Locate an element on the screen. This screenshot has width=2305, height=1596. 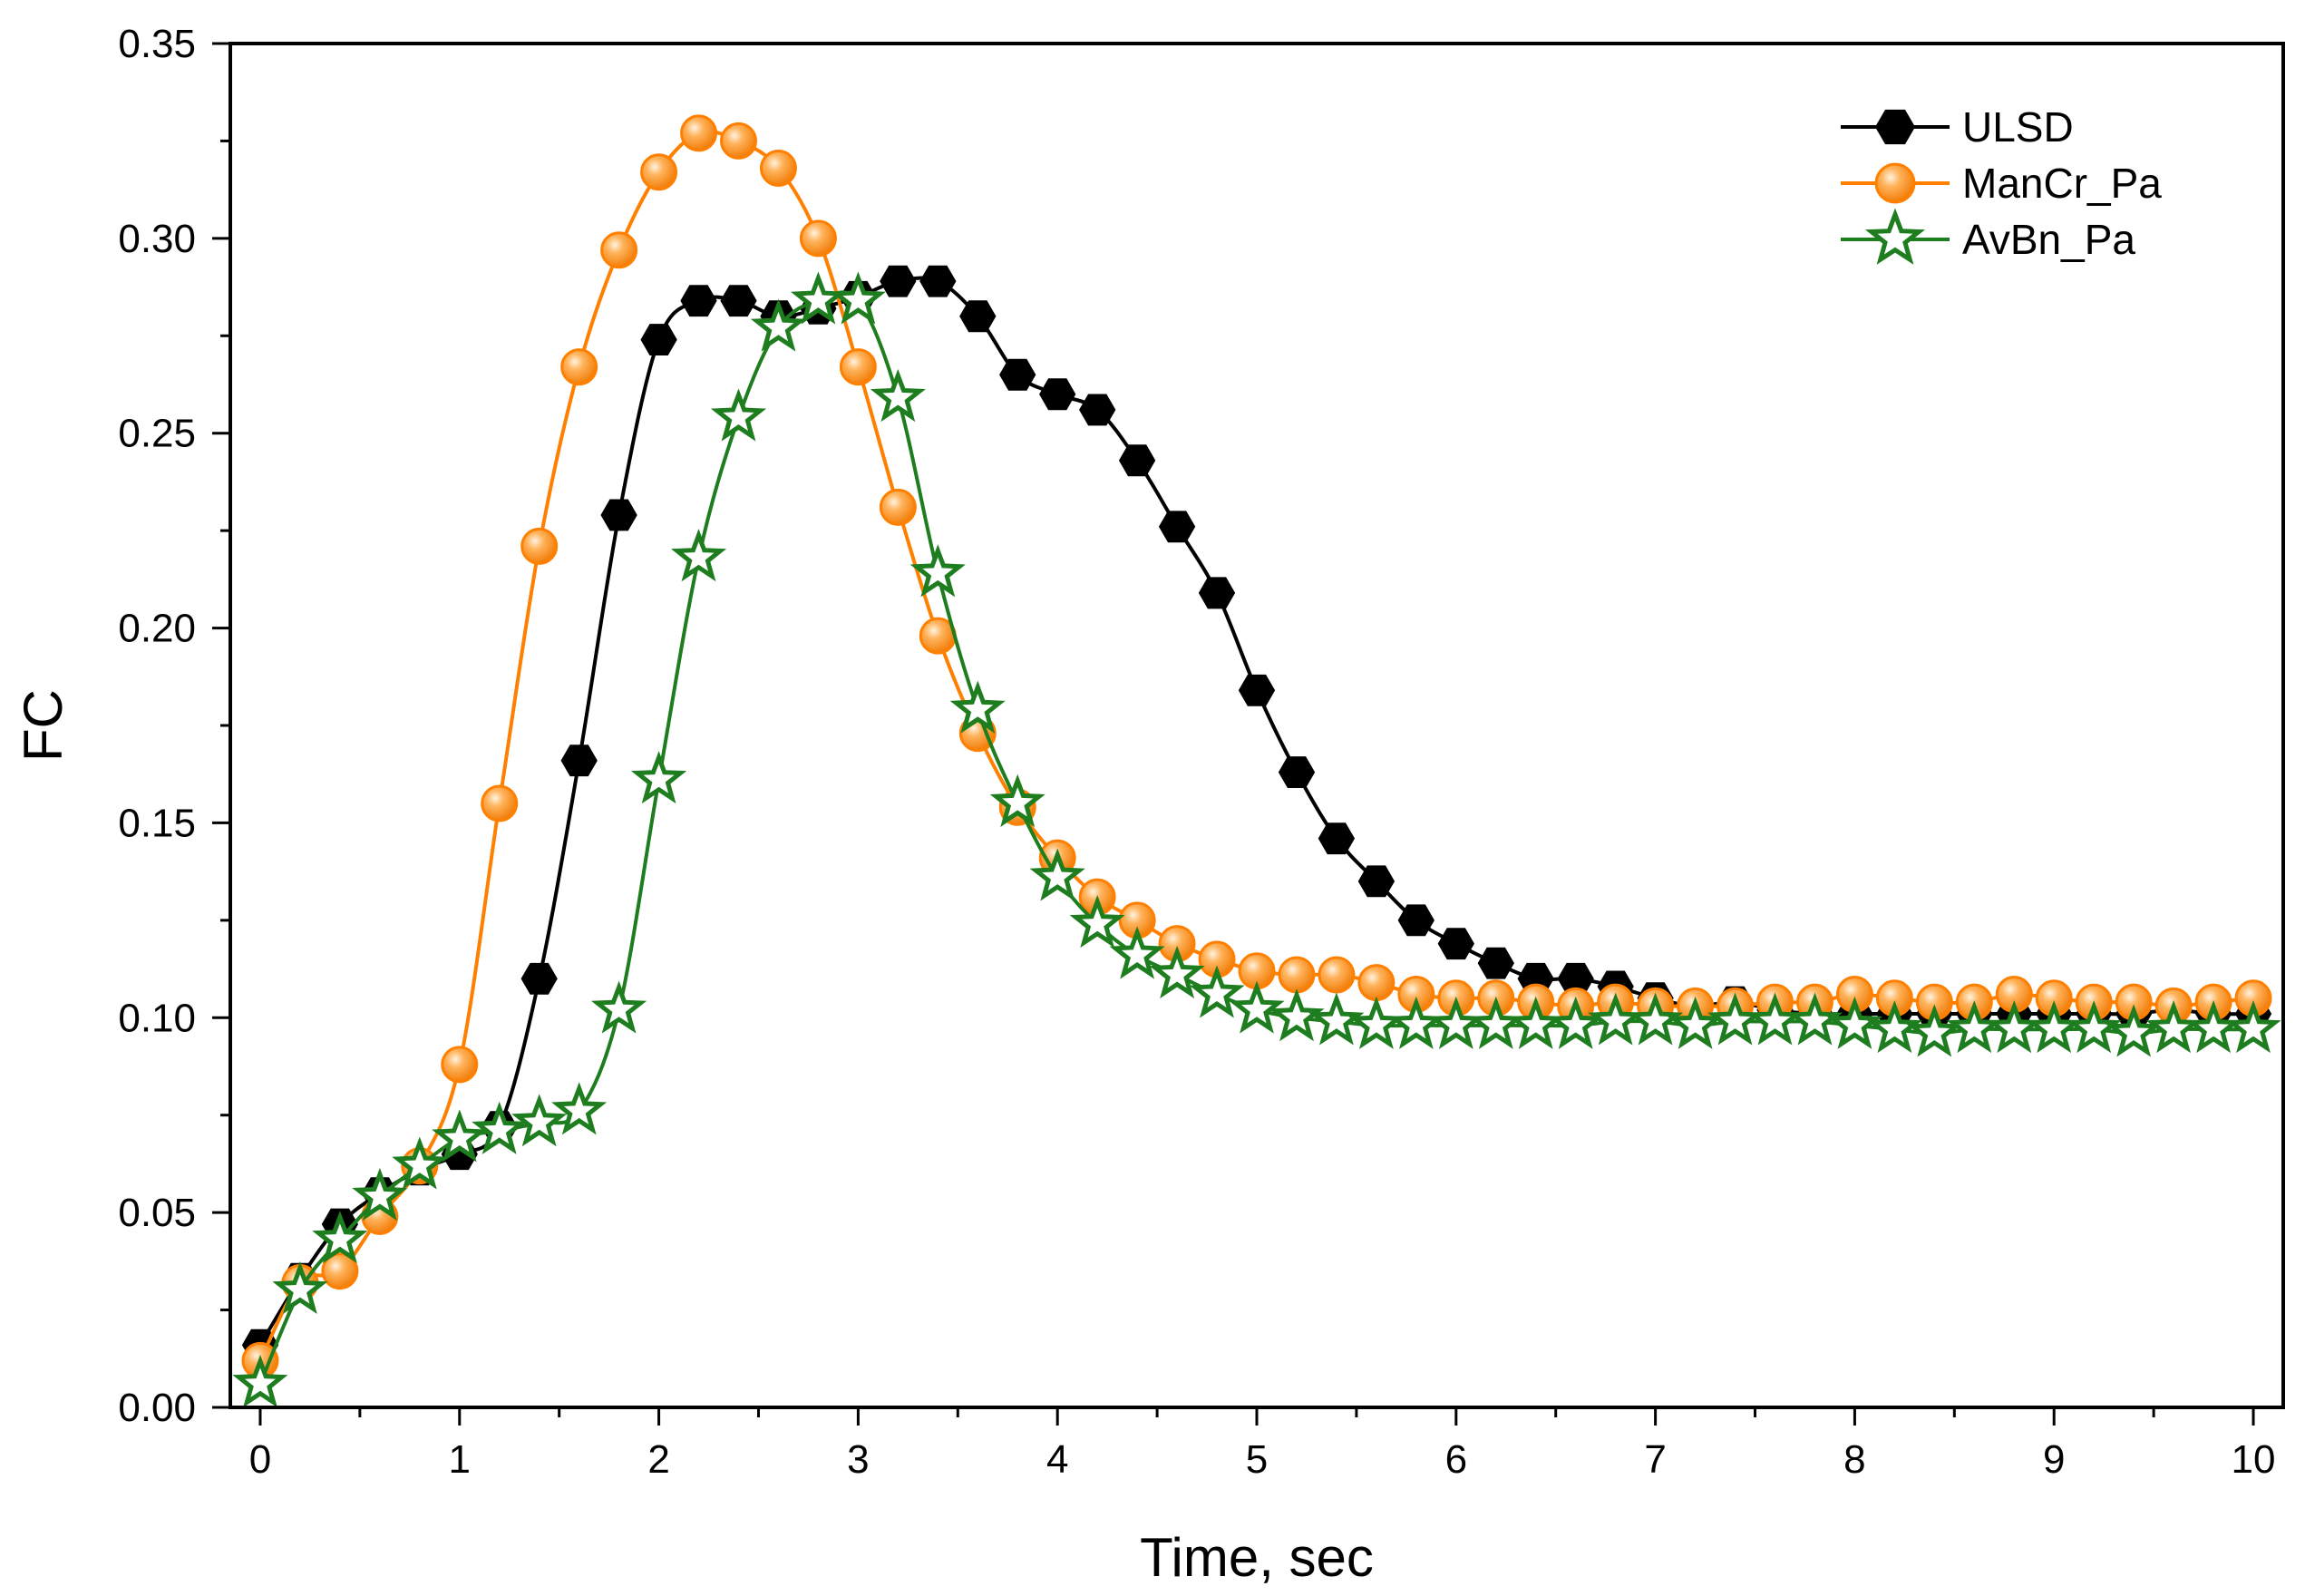
x-tick-label: 1 is located at coordinates (460, 1459).